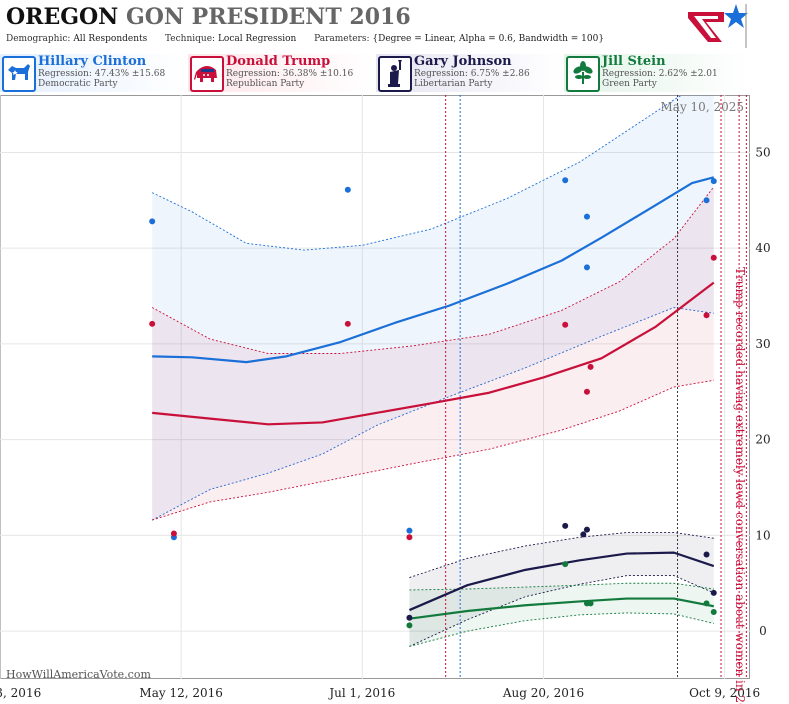  Describe the element at coordinates (762, 440) in the screenshot. I see `y-tick-label: 20` at that location.